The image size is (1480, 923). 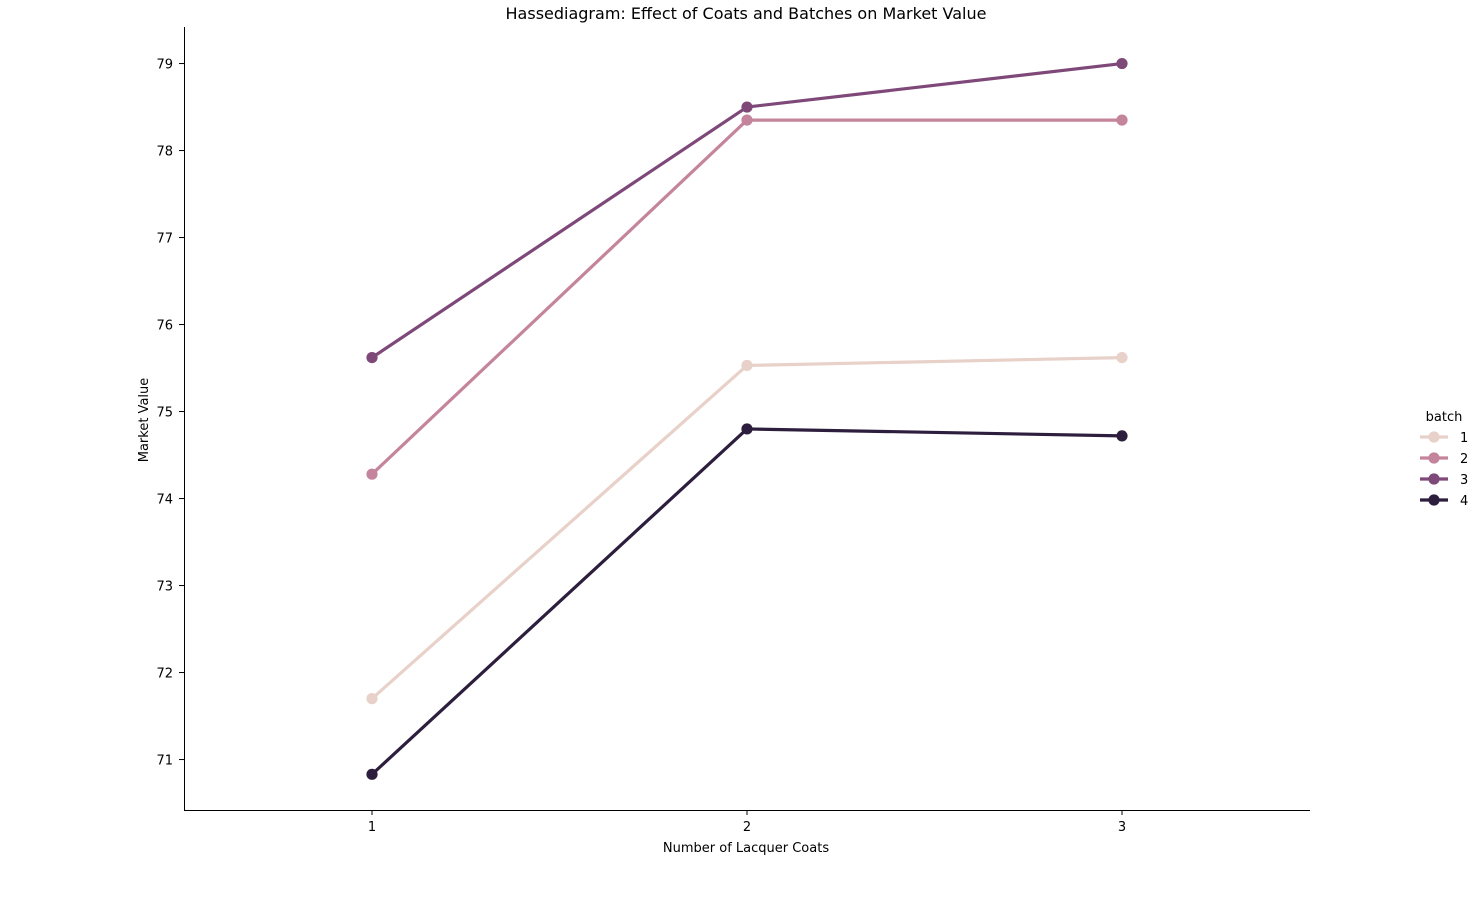 What do you see at coordinates (1444, 470) in the screenshot?
I see `legend-items: 1 2 3 4` at bounding box center [1444, 470].